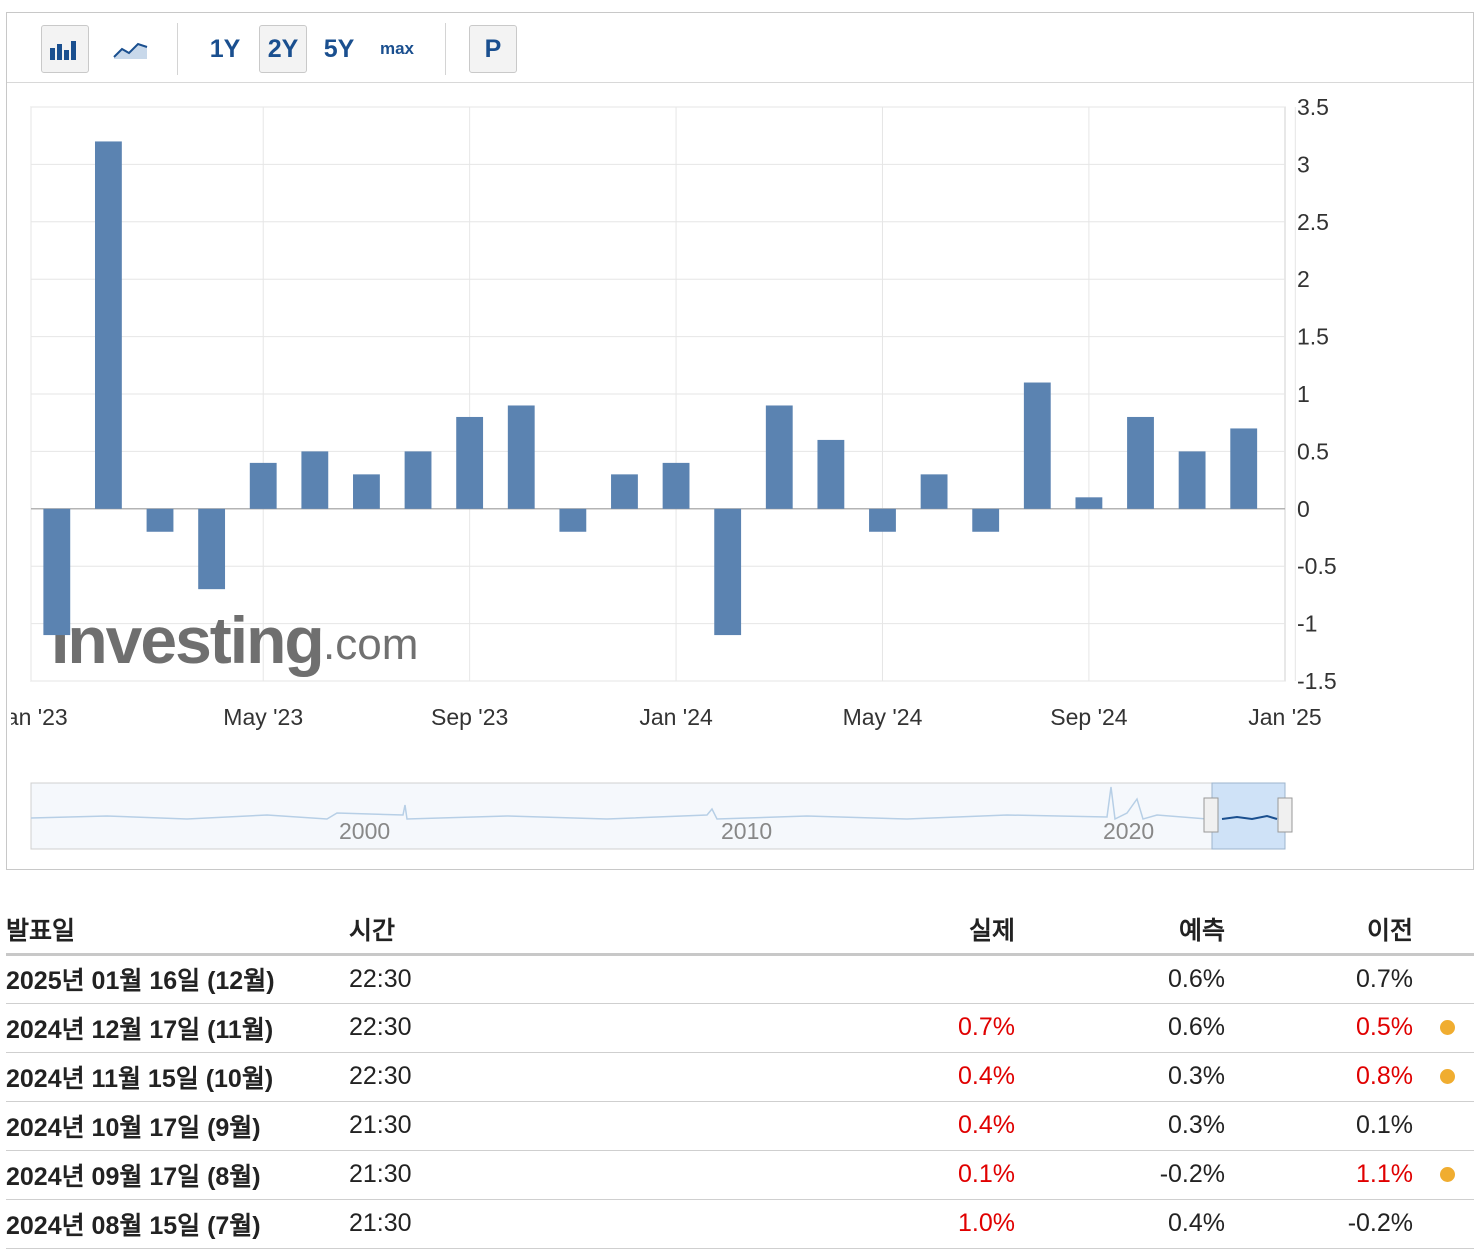 This screenshot has width=1480, height=1249. What do you see at coordinates (1319, 979) in the screenshot?
I see `cell-previous: 0.7%` at bounding box center [1319, 979].